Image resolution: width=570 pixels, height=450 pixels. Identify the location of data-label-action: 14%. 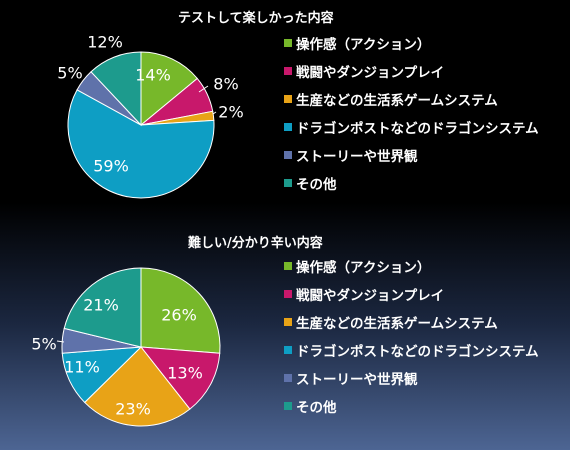
(153, 75).